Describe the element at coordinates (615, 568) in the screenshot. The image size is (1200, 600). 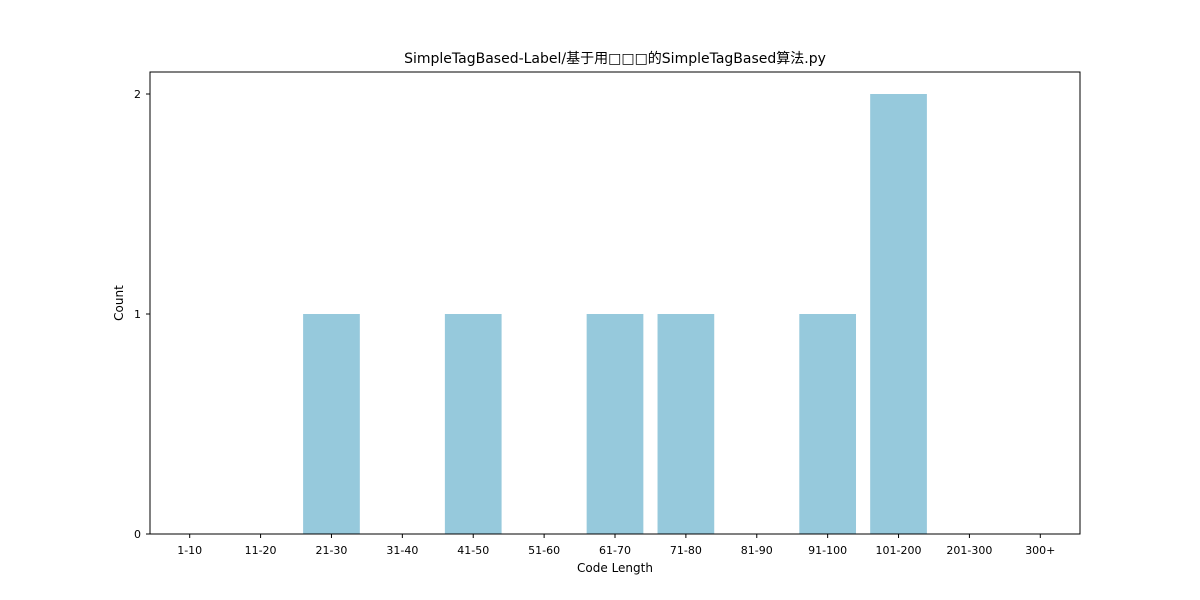
I see `x-axis-label: Code Length` at that location.